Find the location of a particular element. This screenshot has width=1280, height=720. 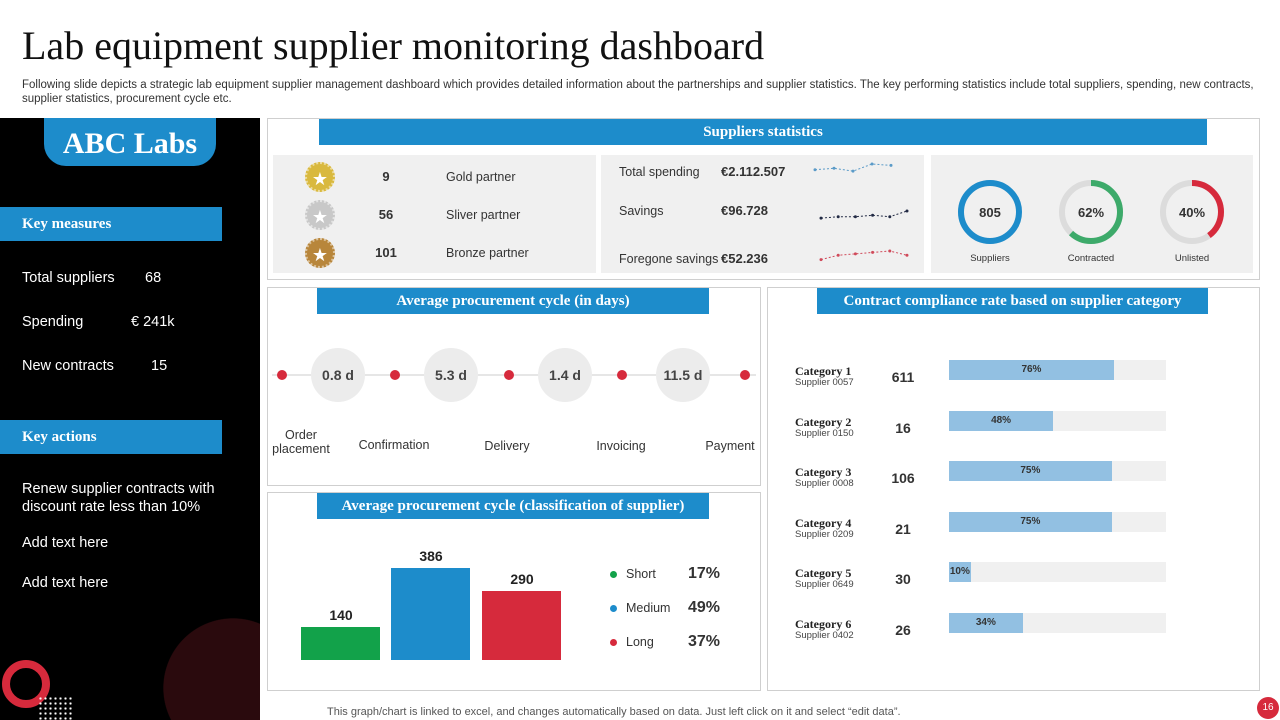

partner-count: 56 is located at coordinates (386, 214).